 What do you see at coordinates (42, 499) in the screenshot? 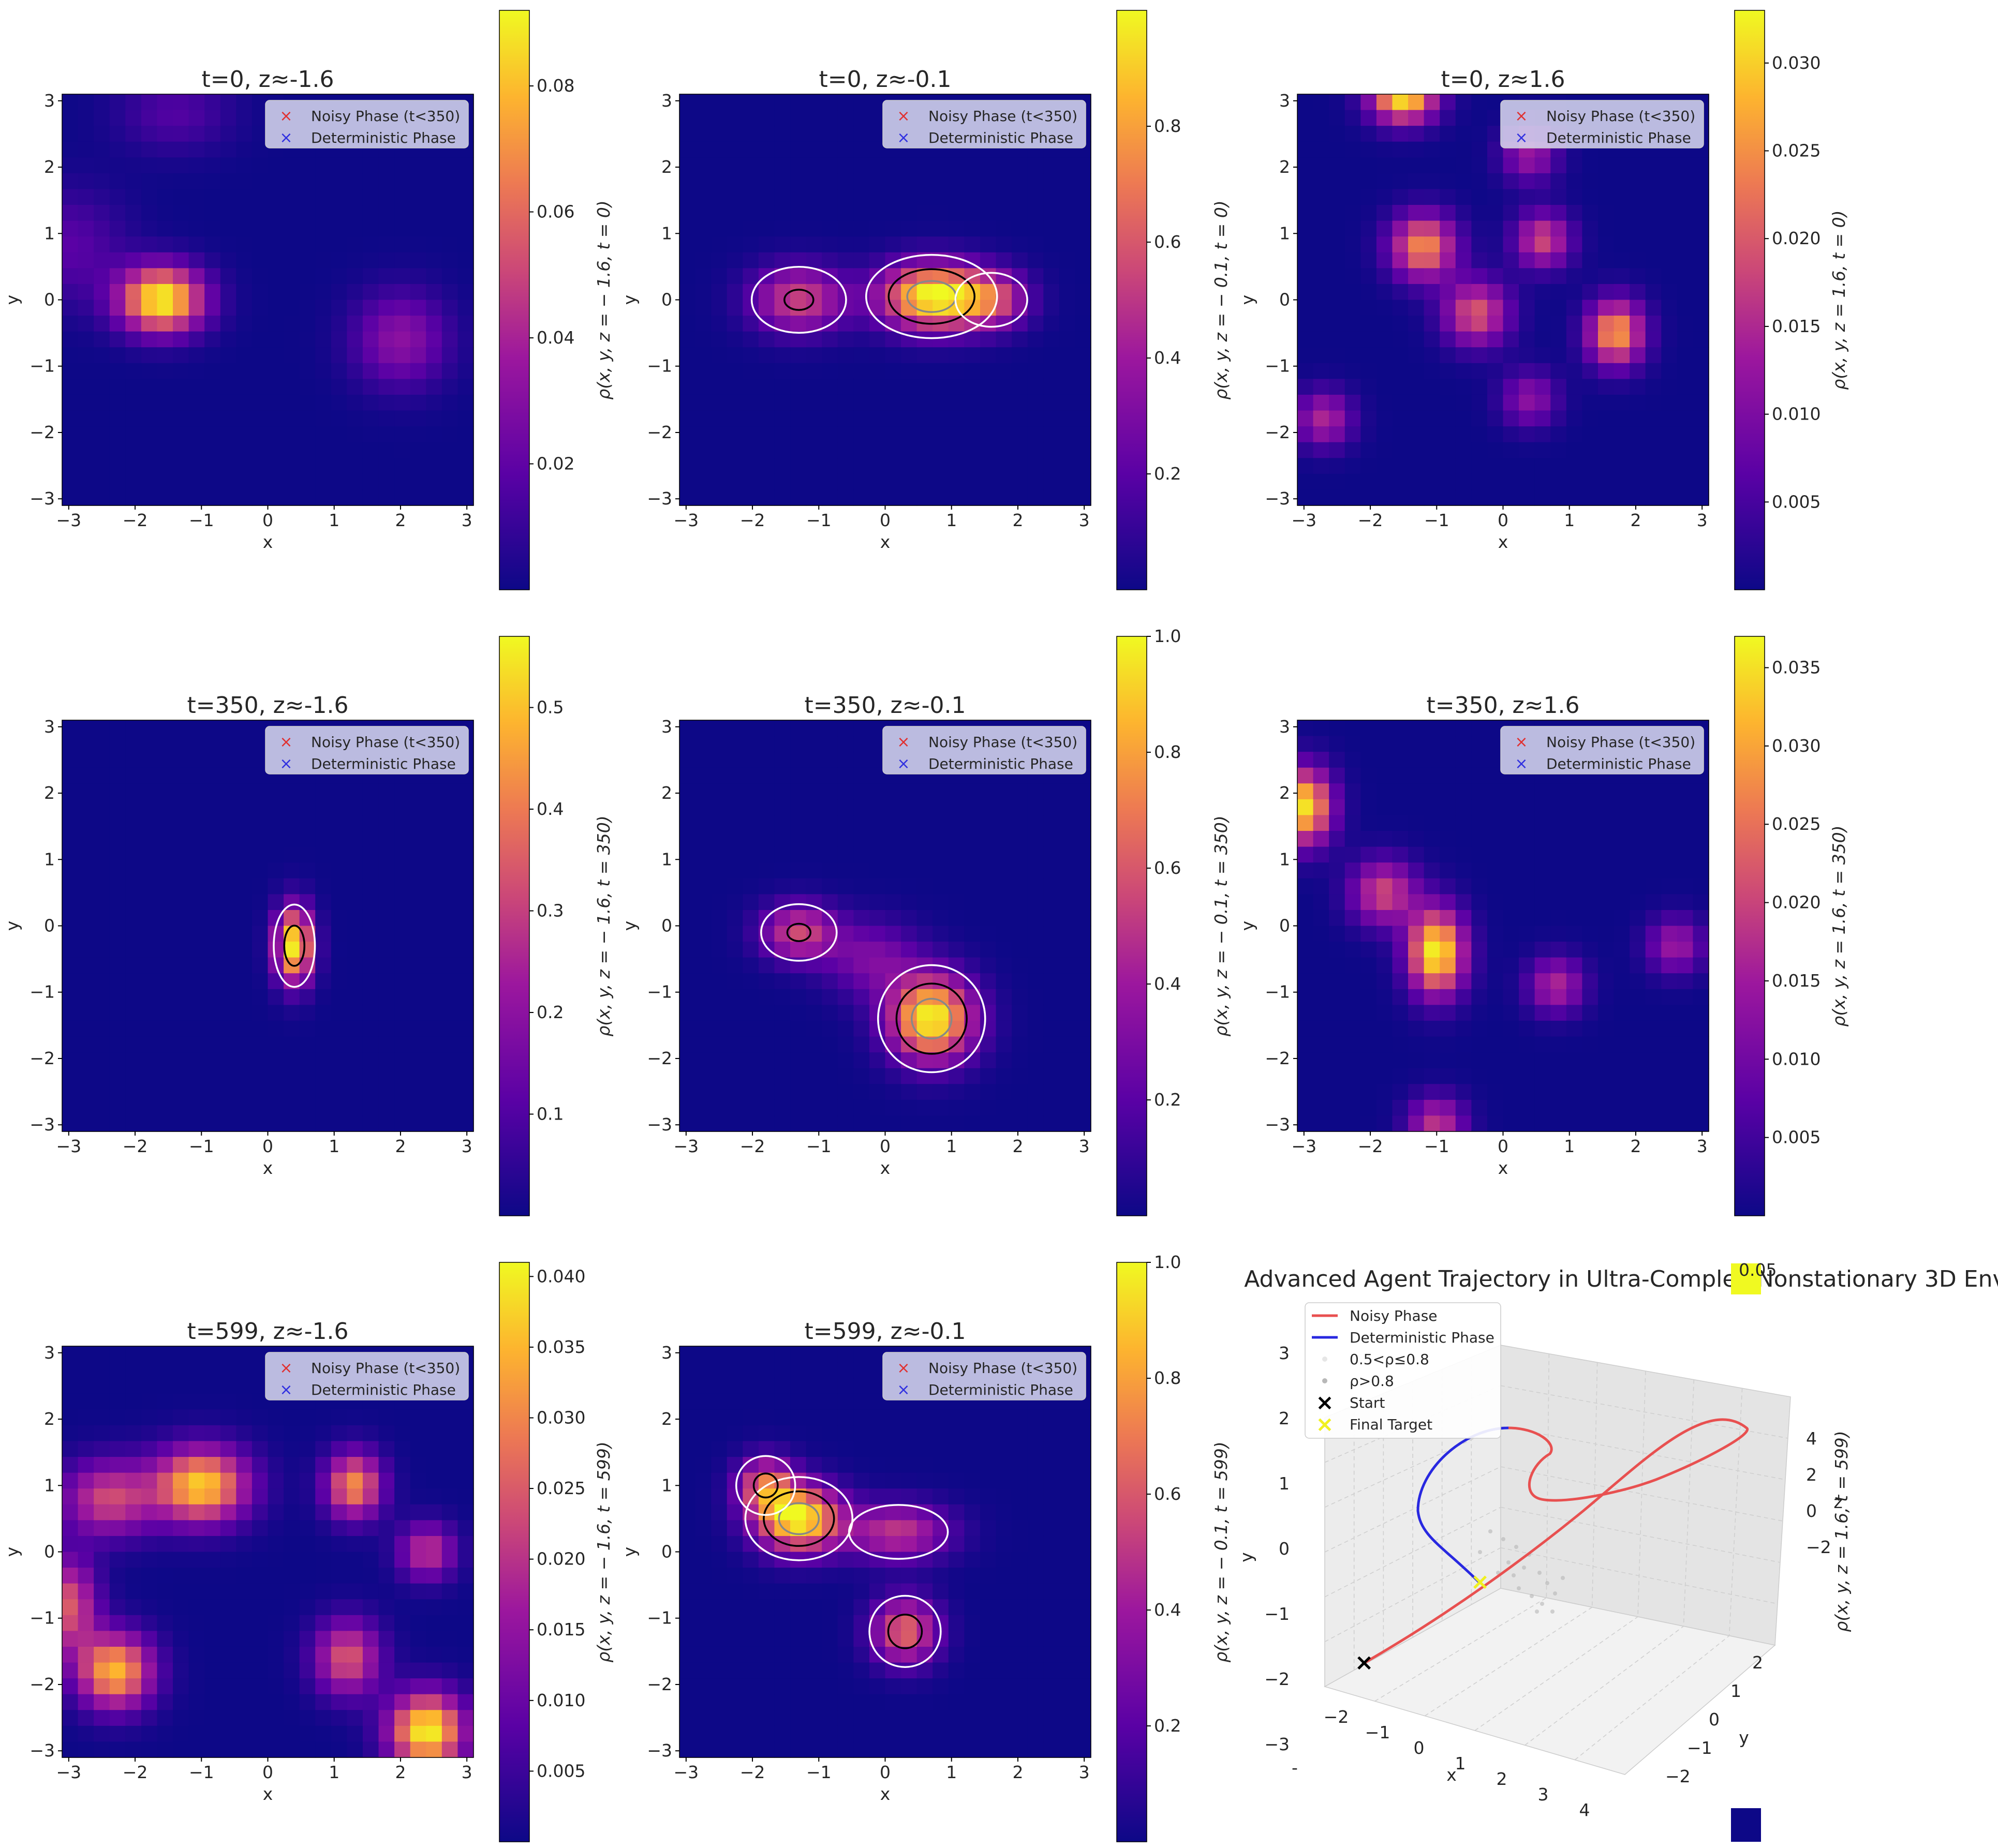
I see `y-tick-label: −3` at bounding box center [42, 499].